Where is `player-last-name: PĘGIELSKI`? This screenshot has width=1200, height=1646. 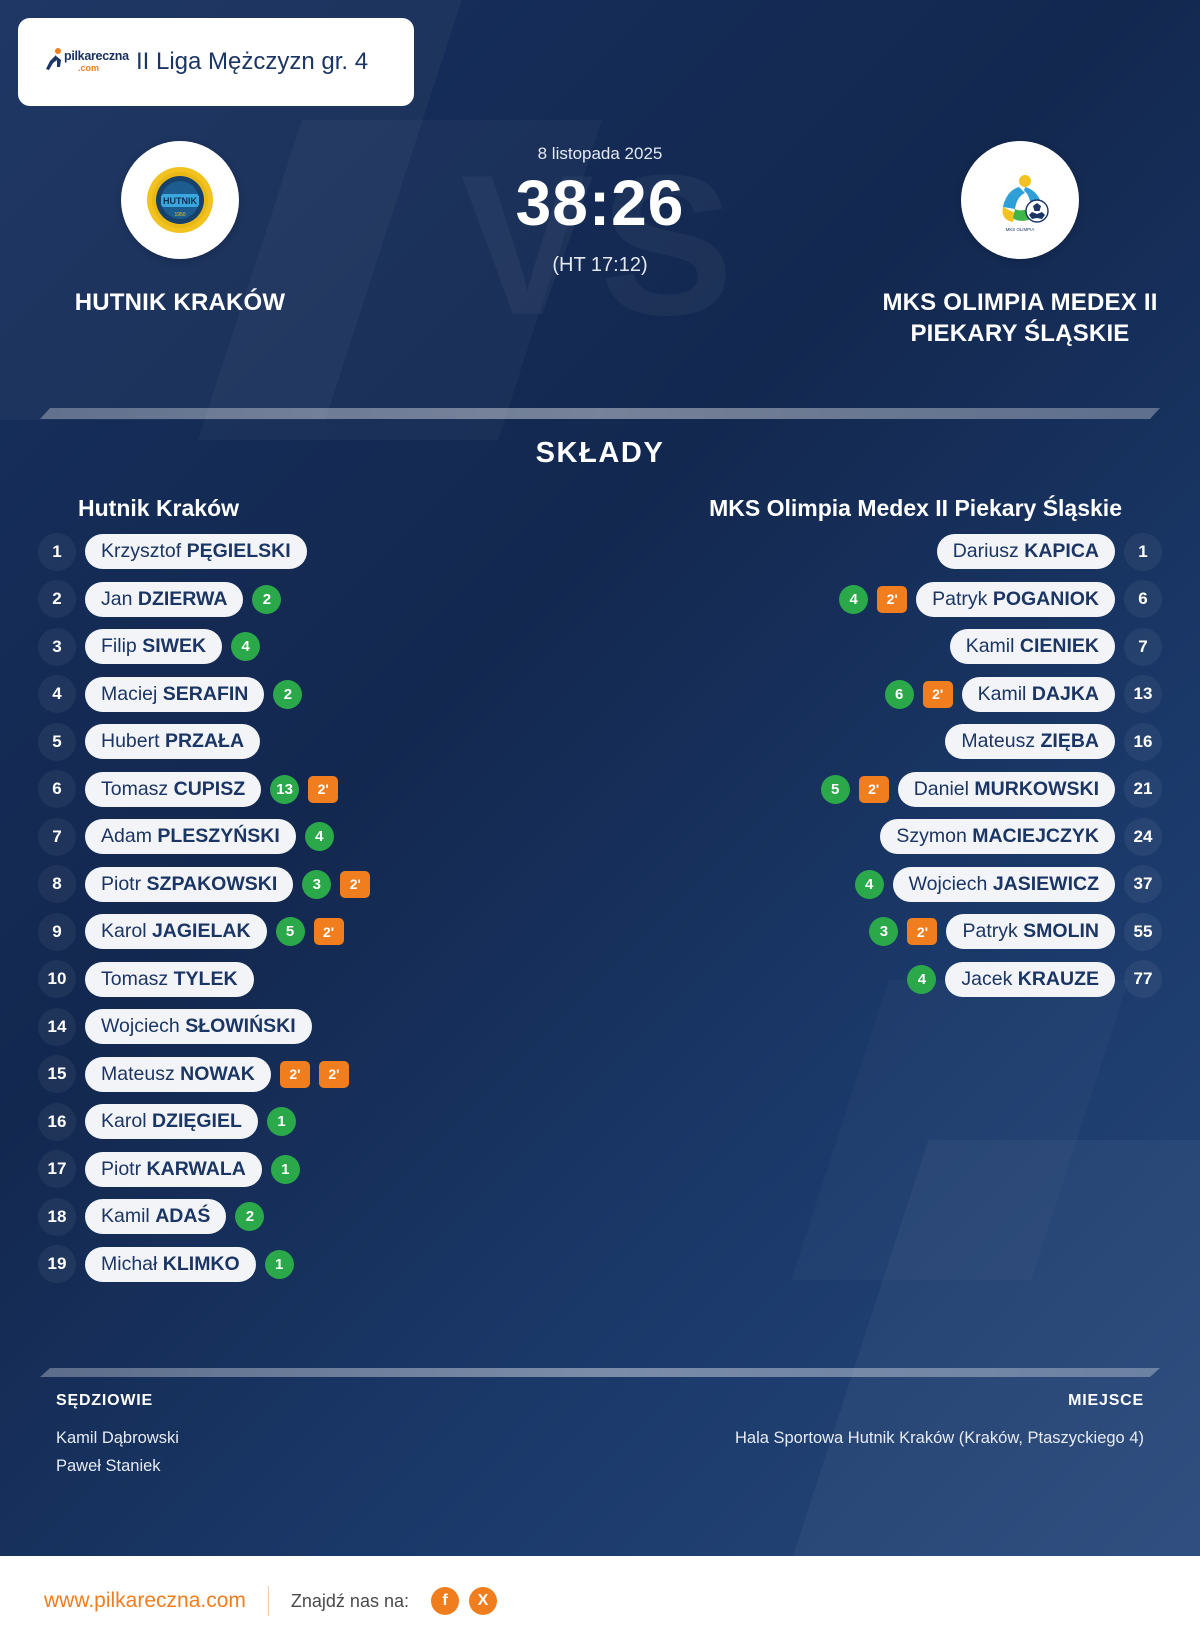 player-last-name: PĘGIELSKI is located at coordinates (238, 551).